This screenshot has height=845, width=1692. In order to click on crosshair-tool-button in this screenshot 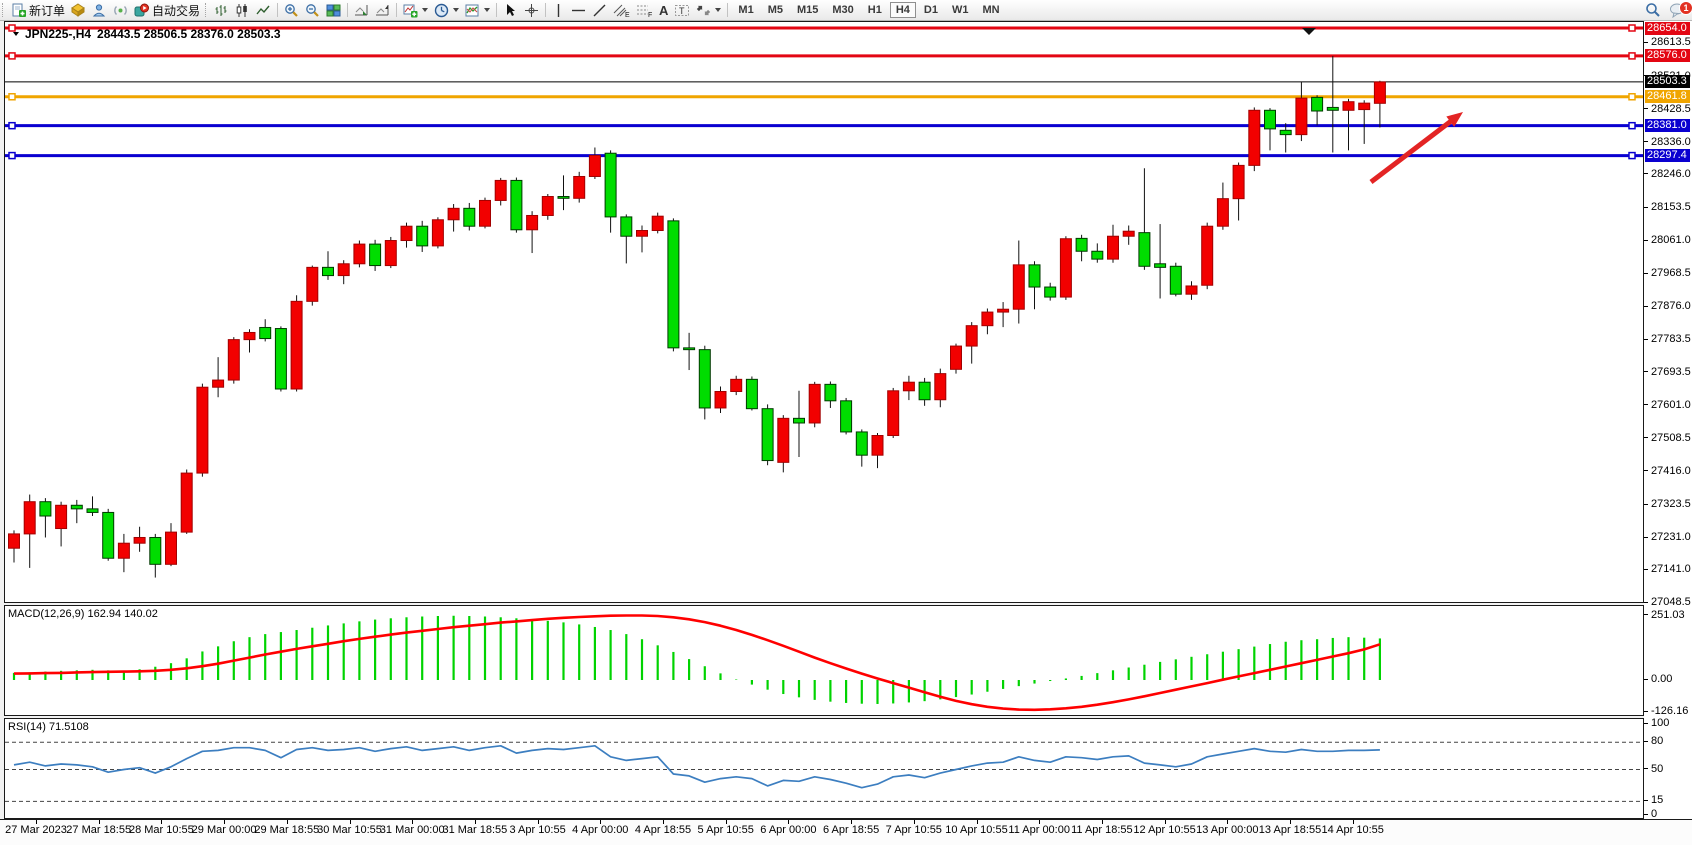, I will do `click(531, 10)`.